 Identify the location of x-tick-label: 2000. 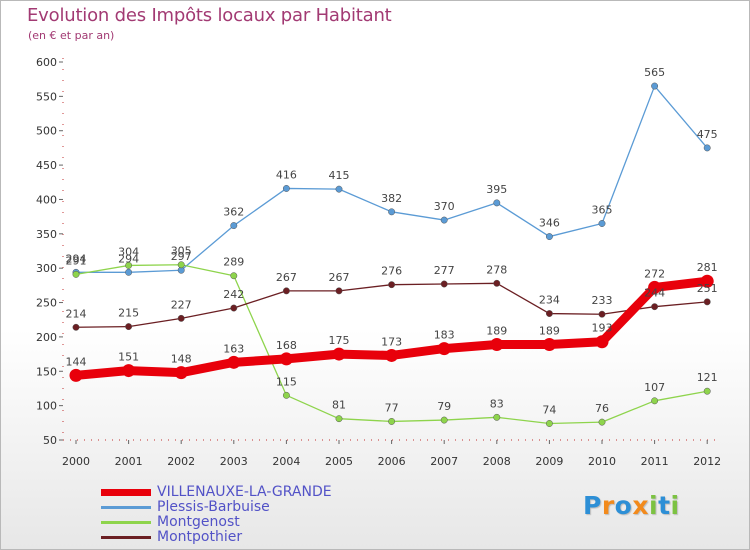
(76, 461).